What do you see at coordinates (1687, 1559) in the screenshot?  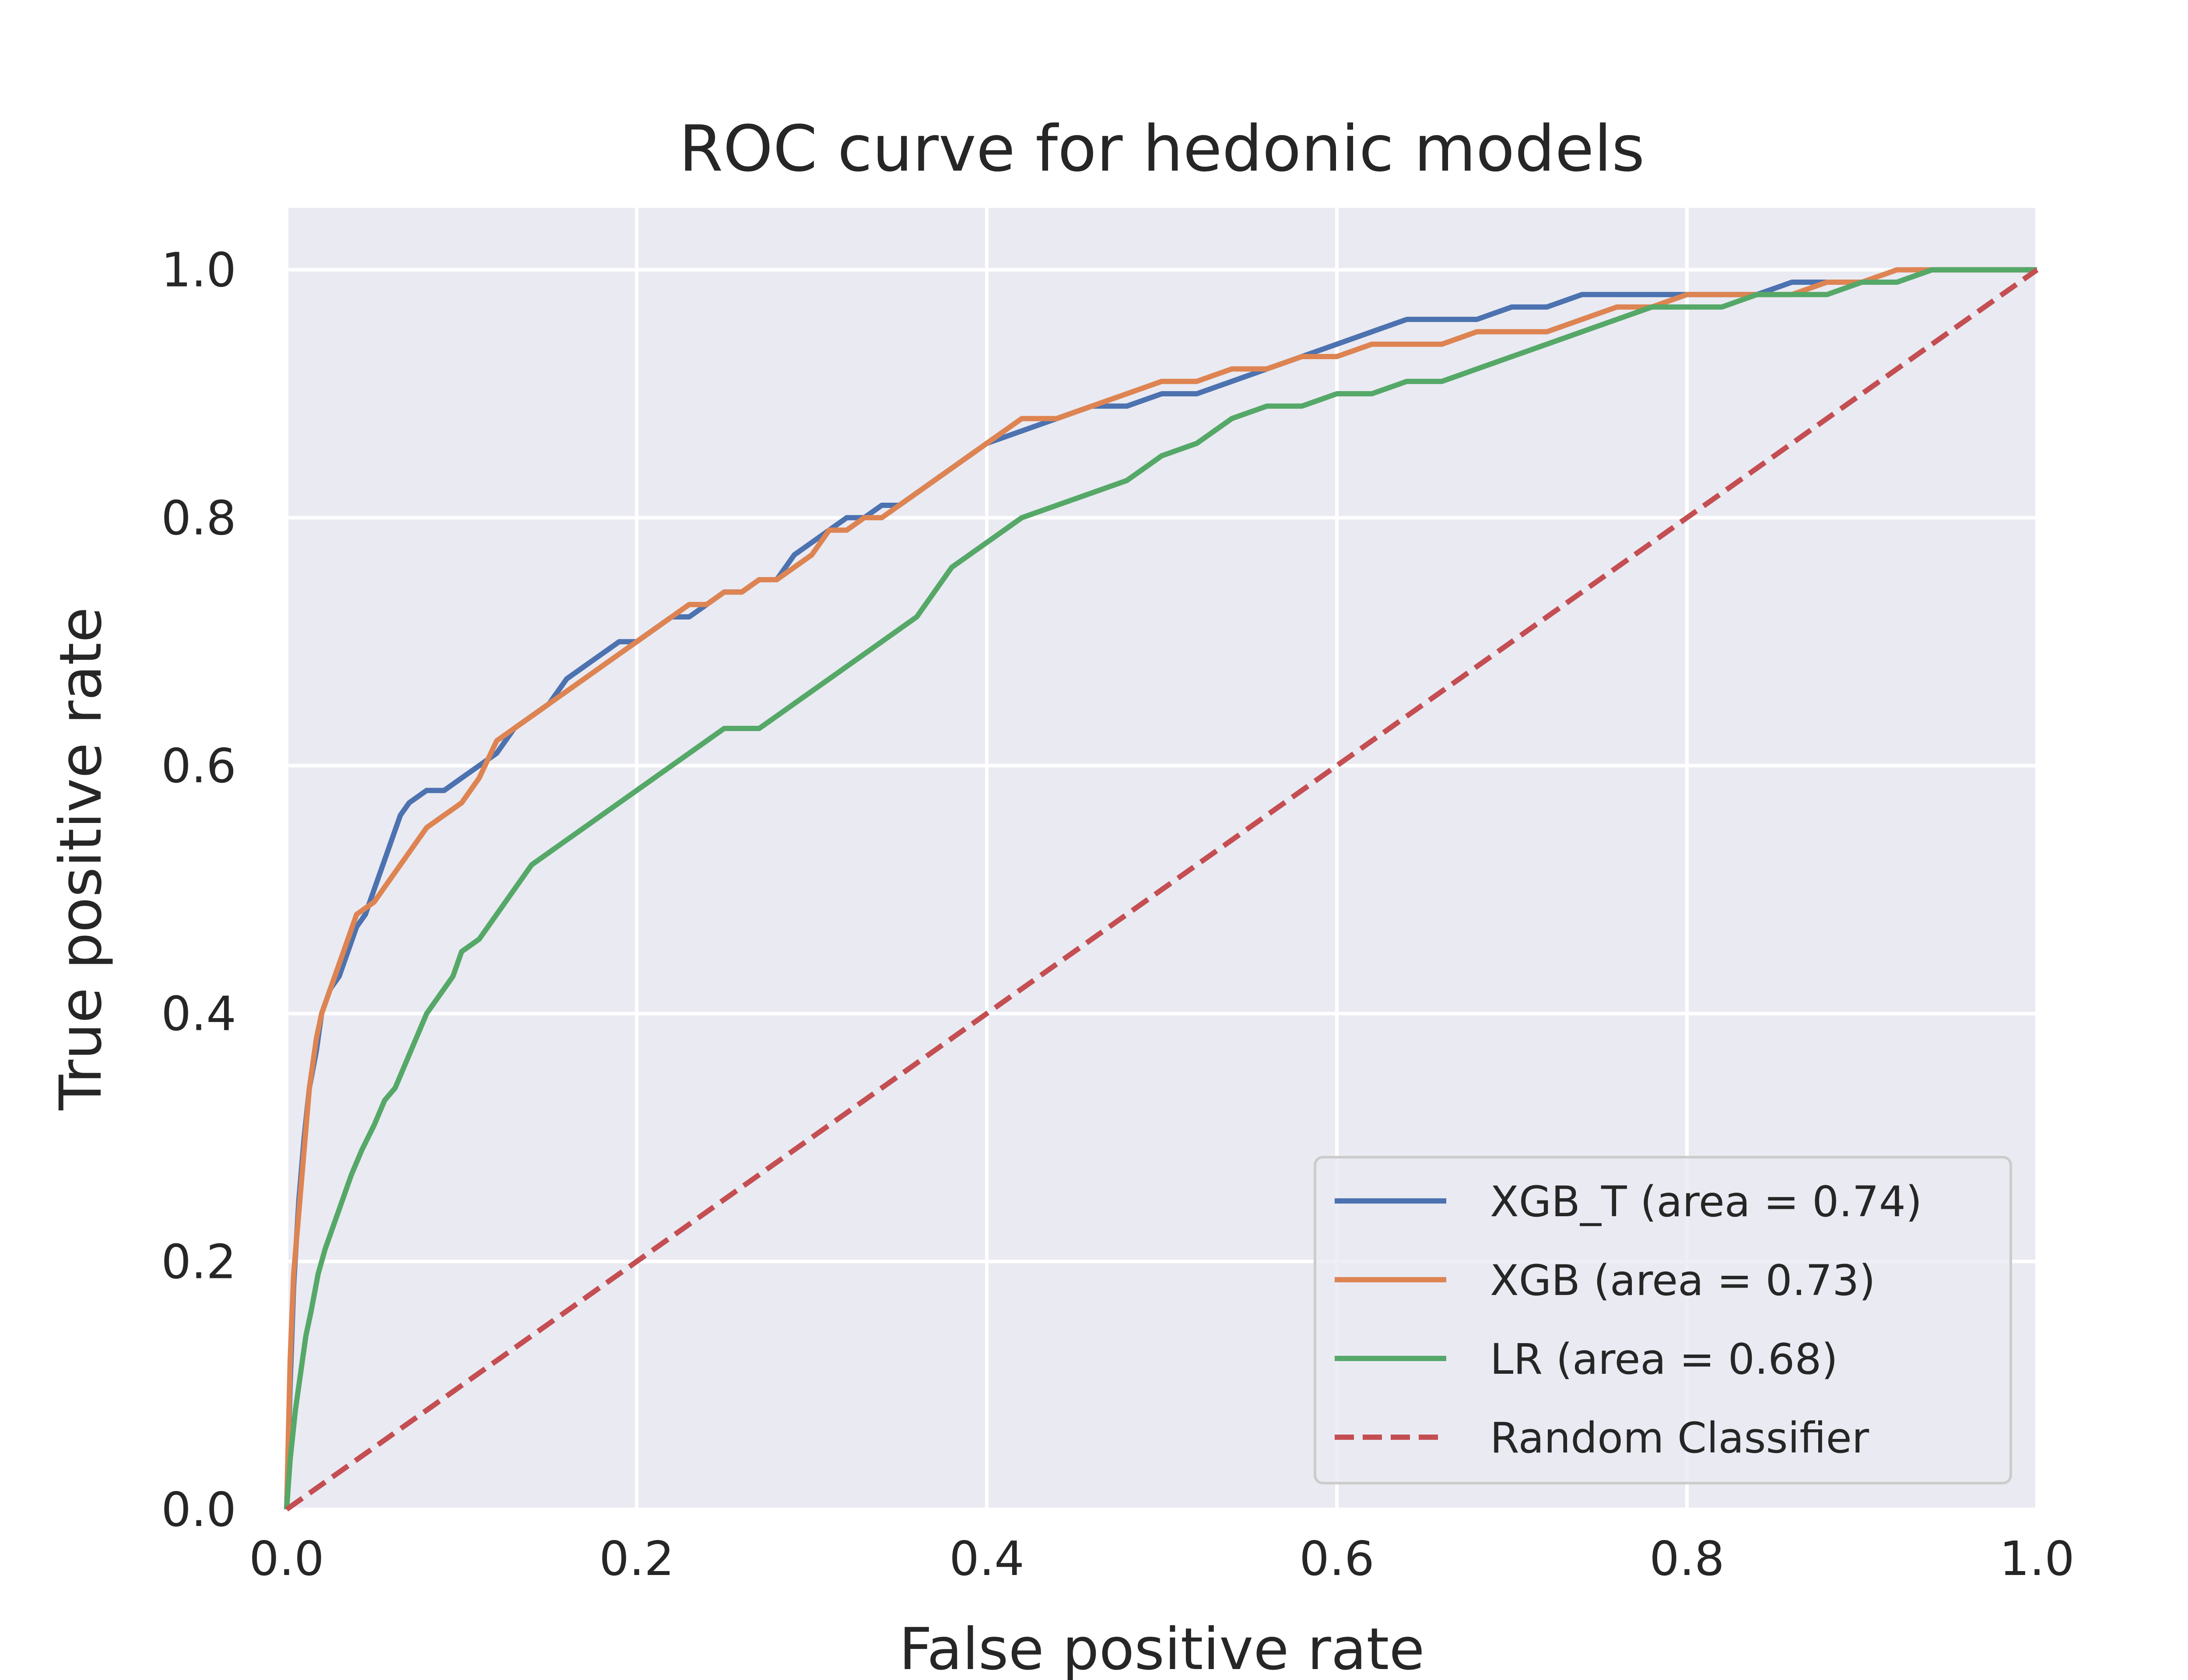 I see `x-tick-label: 0.8` at bounding box center [1687, 1559].